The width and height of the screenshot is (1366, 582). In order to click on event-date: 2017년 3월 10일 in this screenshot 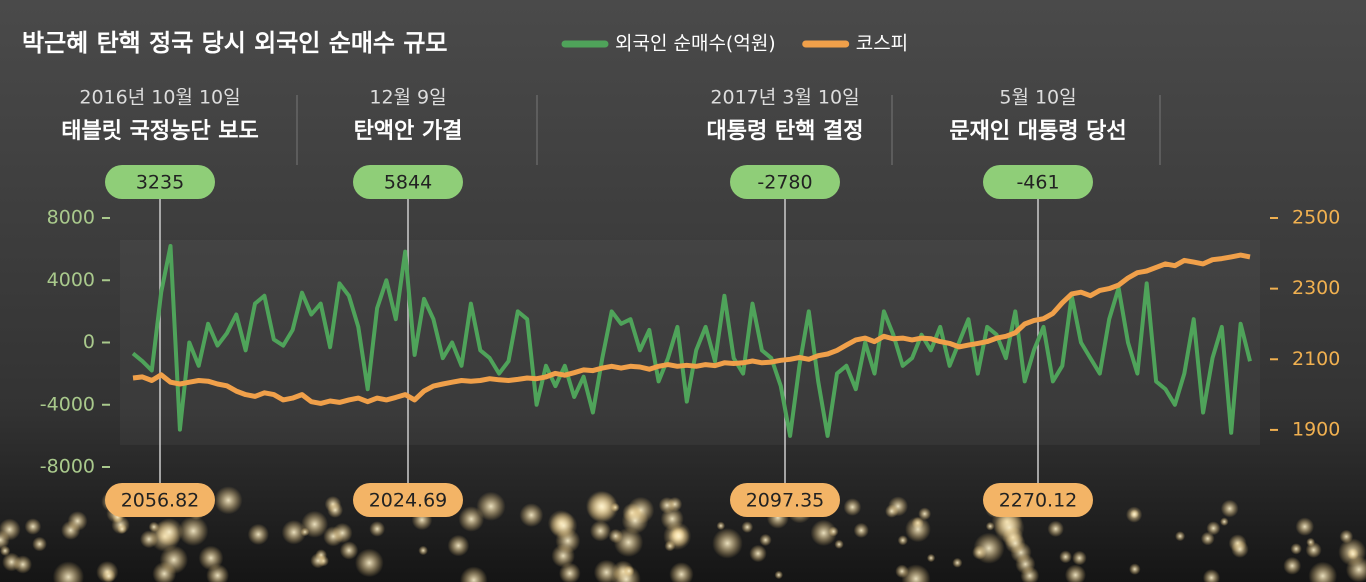, I will do `click(784, 98)`.